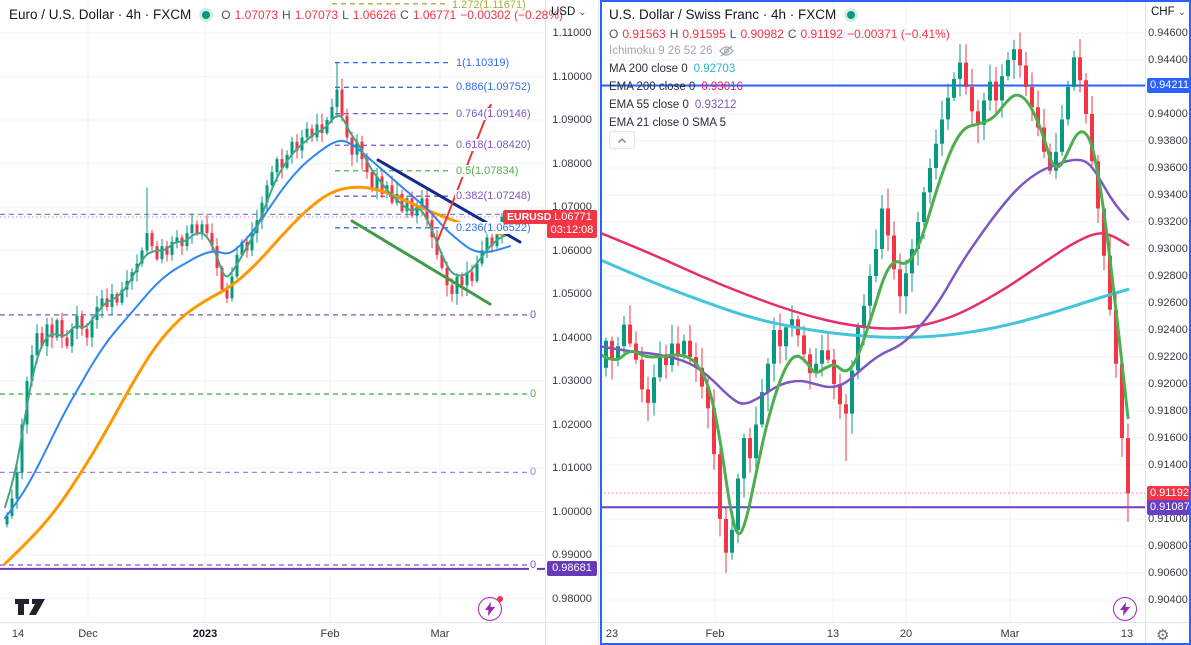  What do you see at coordinates (100, 14) in the screenshot?
I see `symbol-title: Euro / U.S. Dollar · 4h · FXCM` at bounding box center [100, 14].